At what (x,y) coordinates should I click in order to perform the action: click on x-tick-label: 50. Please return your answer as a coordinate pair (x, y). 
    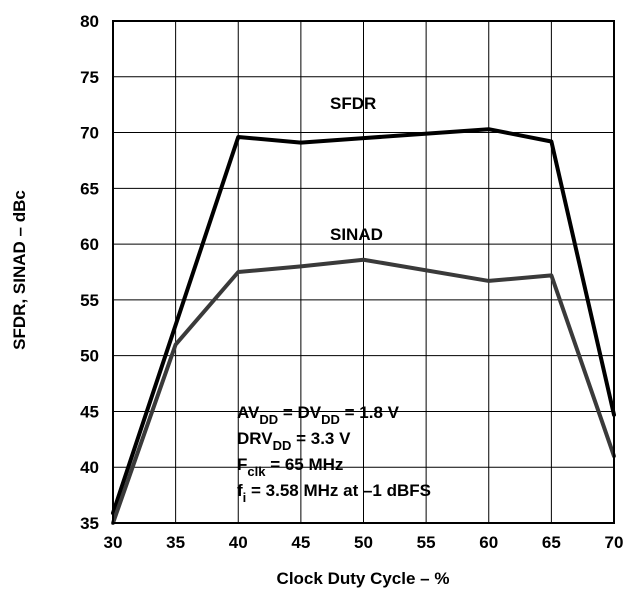
    Looking at the image, I should click on (363, 542).